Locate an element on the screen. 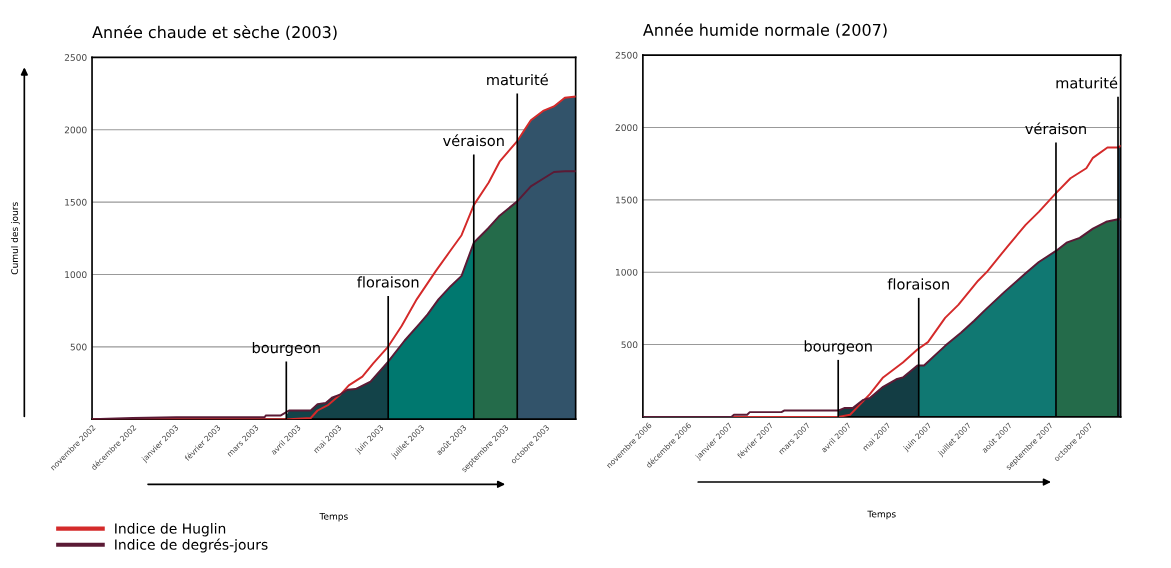  chart-title: Année humide normale (2007) is located at coordinates (765, 30).